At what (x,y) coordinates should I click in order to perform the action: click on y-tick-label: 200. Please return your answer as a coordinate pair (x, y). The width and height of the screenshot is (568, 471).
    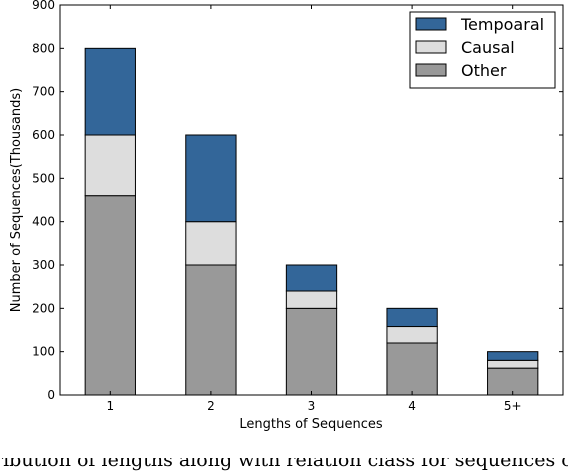
    Looking at the image, I should click on (43, 308).